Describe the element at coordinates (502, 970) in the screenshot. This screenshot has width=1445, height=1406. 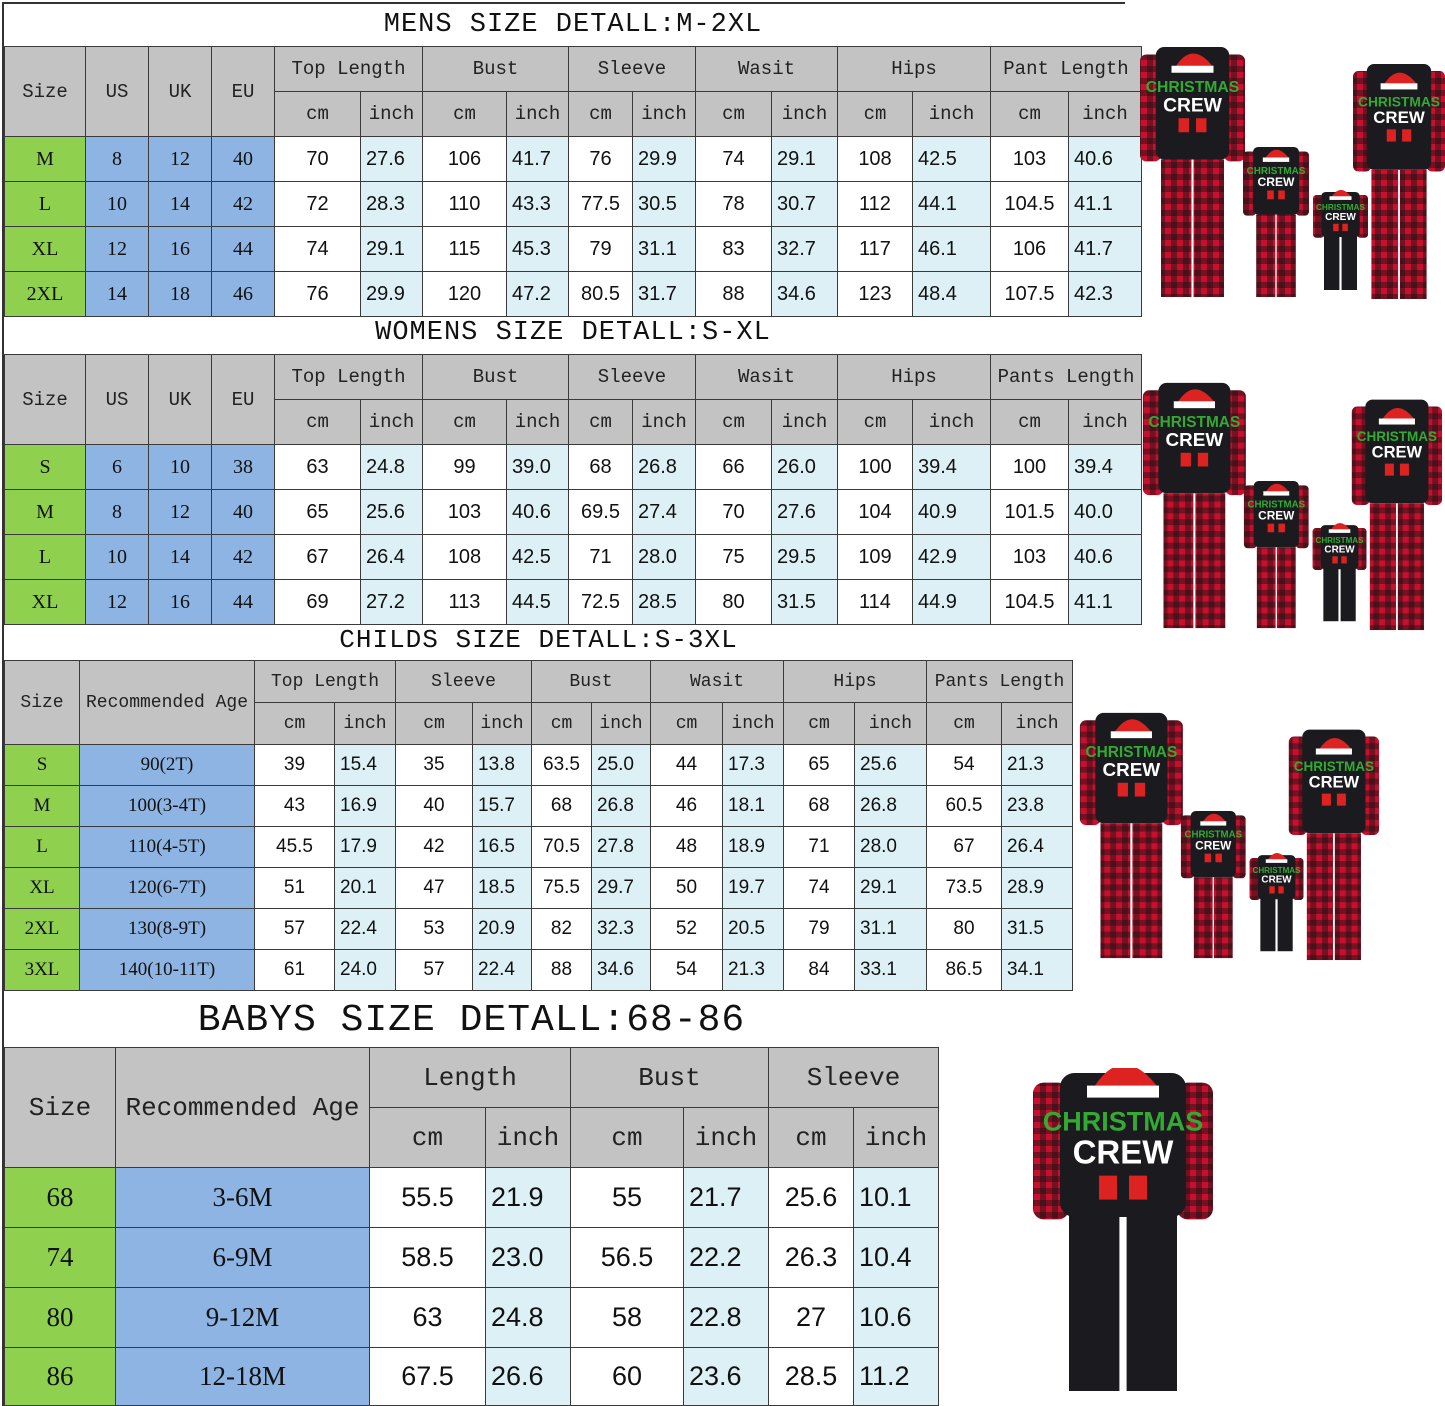
I see `inch-value-cell: 22.4` at that location.